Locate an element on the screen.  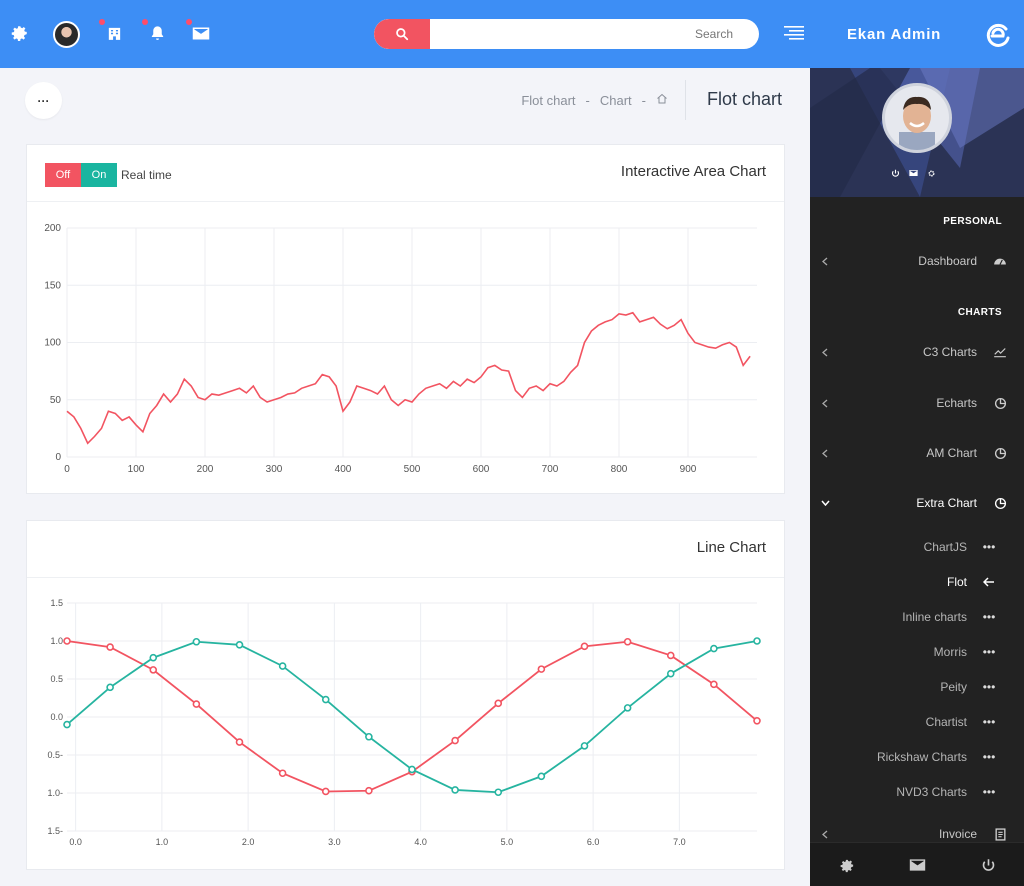
breadcrumb-item-flot-chart: Flot chart is located at coordinates (548, 100).